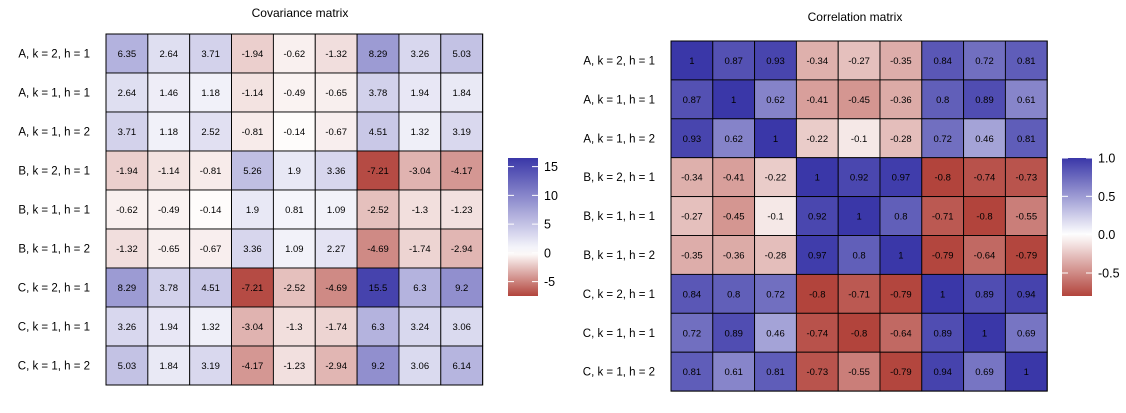  Describe the element at coordinates (210, 132) in the screenshot. I see `cell-label: 2.52` at that location.